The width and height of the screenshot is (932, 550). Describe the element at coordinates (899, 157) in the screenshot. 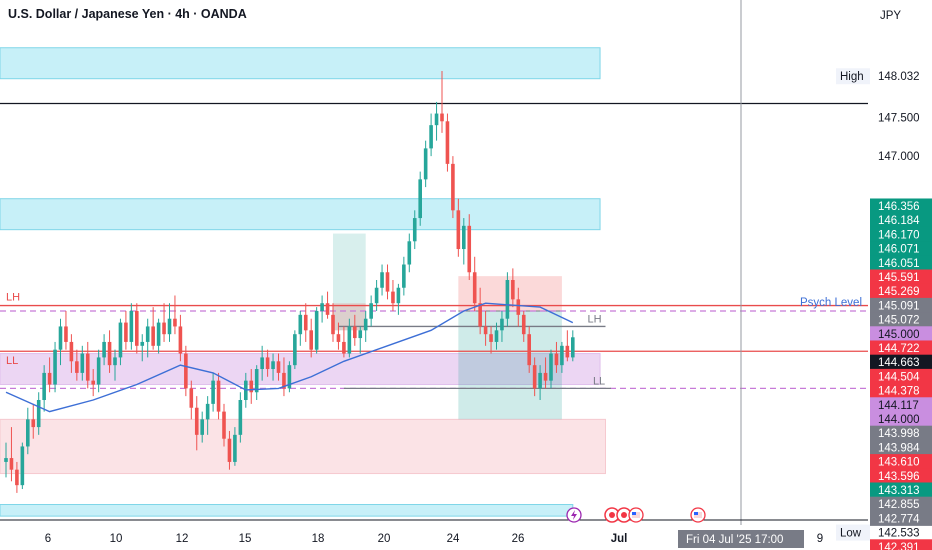

I see `price-tick: 147.000` at that location.